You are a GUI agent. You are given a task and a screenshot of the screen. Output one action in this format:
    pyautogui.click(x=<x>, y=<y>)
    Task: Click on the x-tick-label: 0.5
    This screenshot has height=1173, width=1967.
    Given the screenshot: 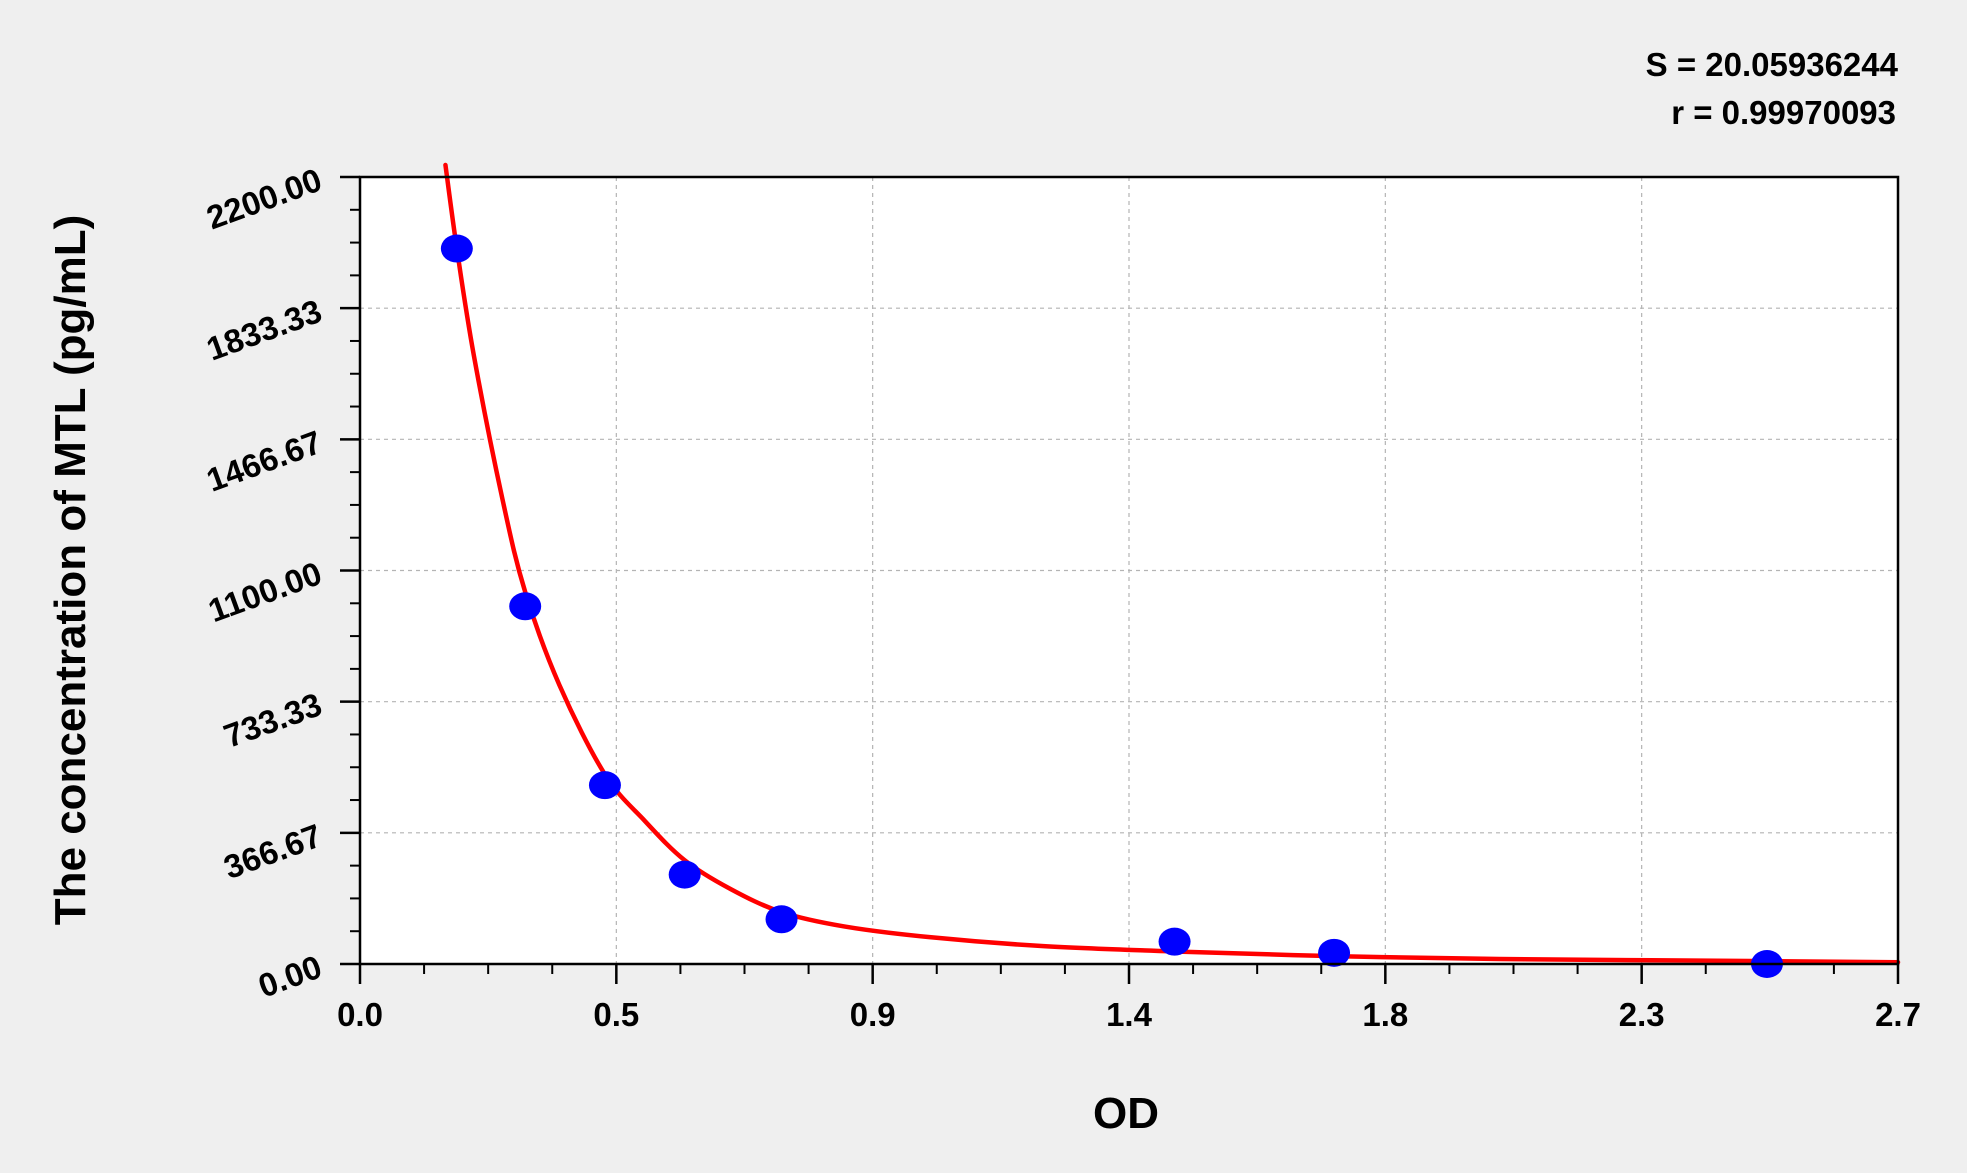 What is the action you would take?
    pyautogui.click(x=616, y=1014)
    